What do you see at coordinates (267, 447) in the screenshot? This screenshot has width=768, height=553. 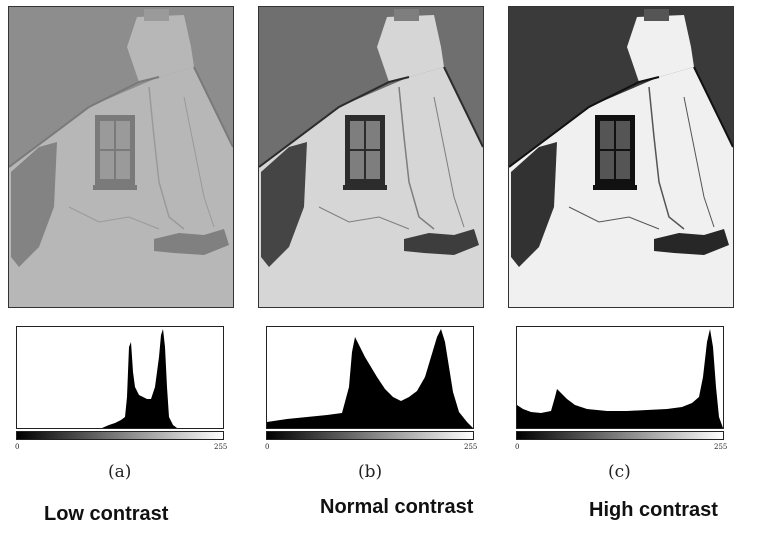 I see `hist-min-label-b: 0` at bounding box center [267, 447].